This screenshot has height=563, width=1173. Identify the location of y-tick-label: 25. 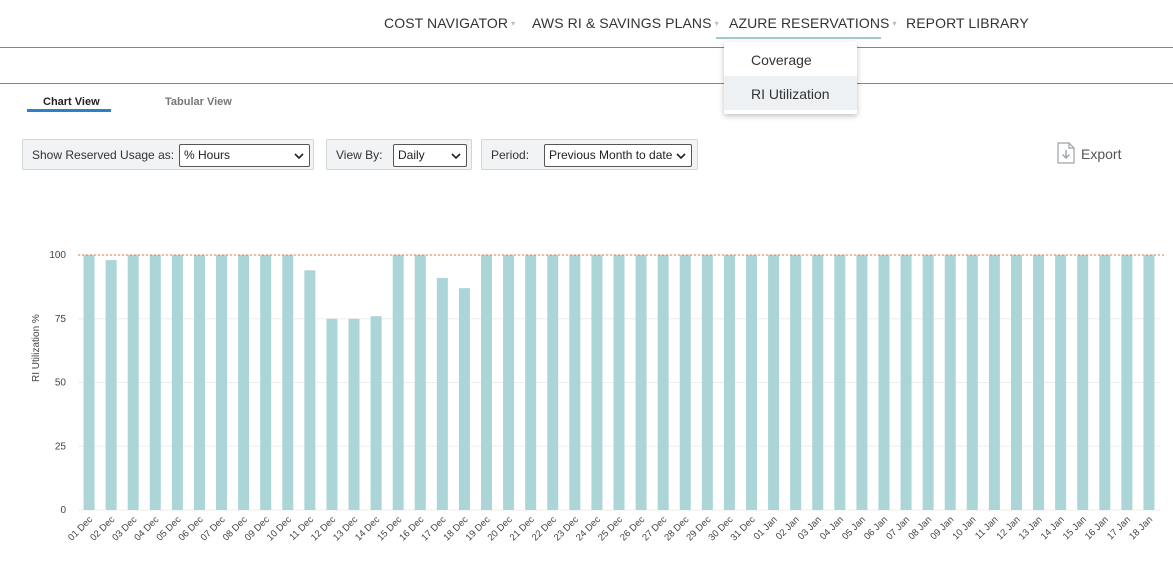
(61, 446).